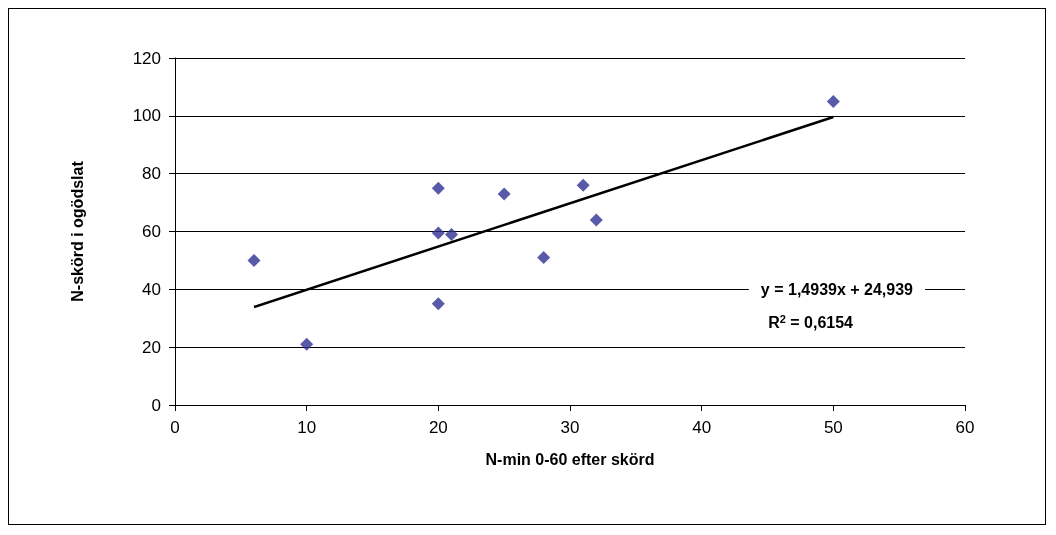 Image resolution: width=1056 pixels, height=535 pixels. What do you see at coordinates (151, 231) in the screenshot?
I see `y-tick-label: 60` at bounding box center [151, 231].